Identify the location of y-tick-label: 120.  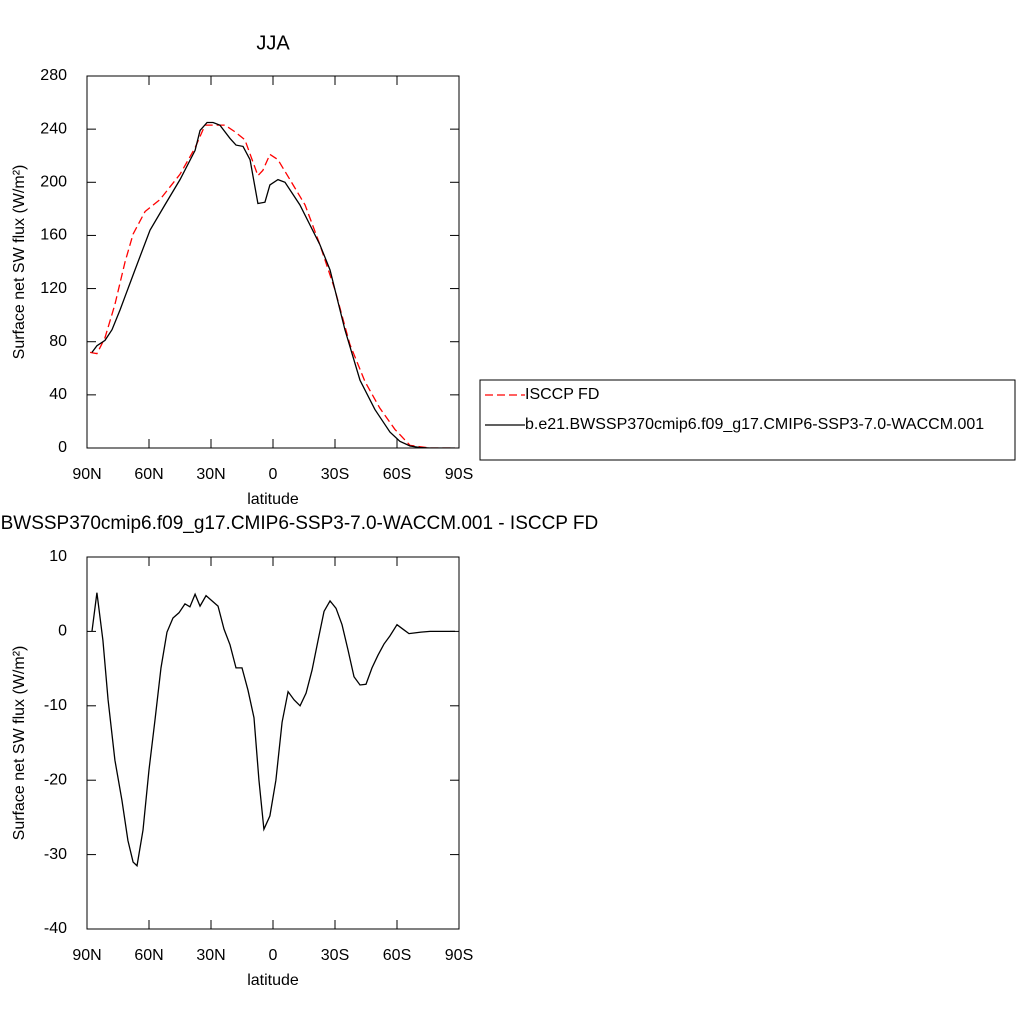
(53, 288).